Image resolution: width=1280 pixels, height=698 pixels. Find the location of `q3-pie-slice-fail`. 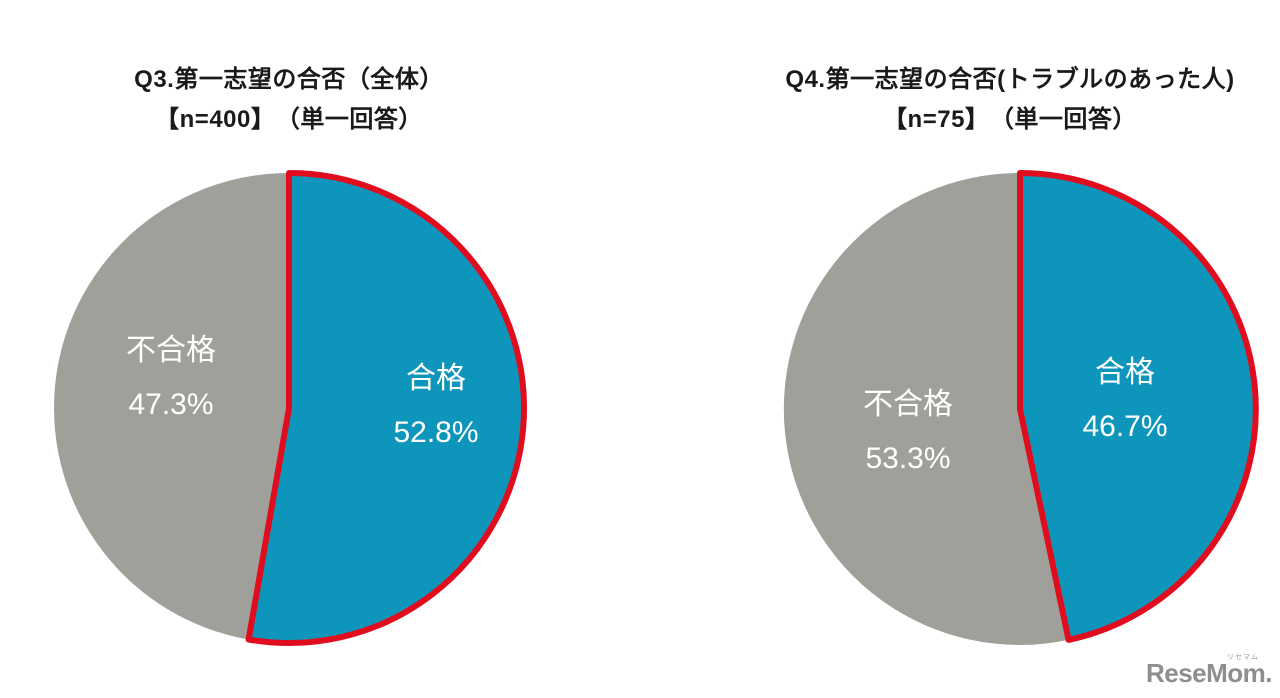

q3-pie-slice-fail is located at coordinates (172, 406).